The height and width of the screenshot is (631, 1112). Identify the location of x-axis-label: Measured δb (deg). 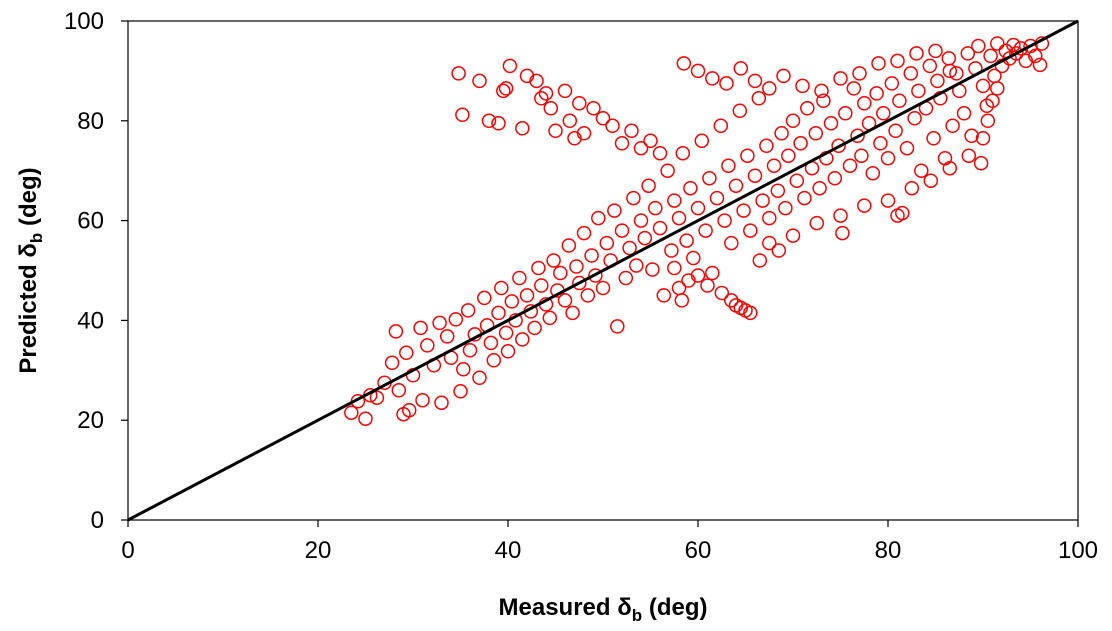
(603, 609).